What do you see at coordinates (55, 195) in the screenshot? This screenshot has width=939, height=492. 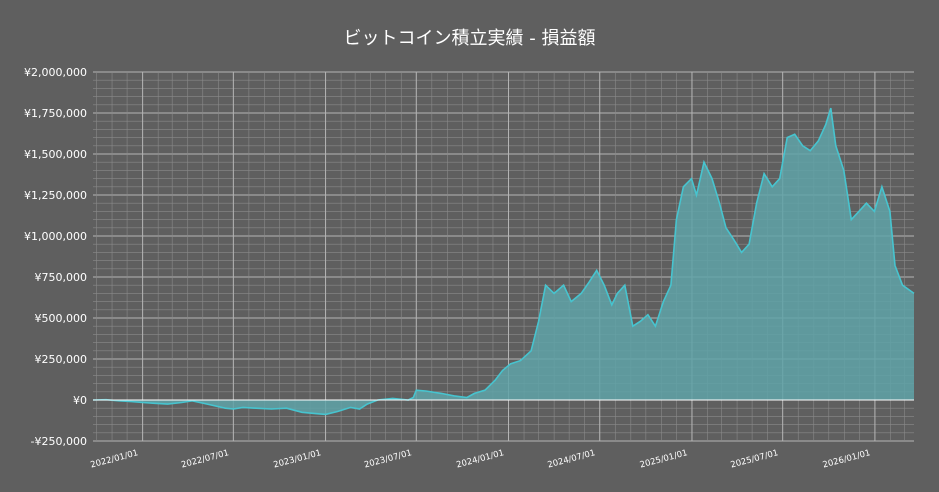 I see `y-tick-label: ¥1,250,000` at bounding box center [55, 195].